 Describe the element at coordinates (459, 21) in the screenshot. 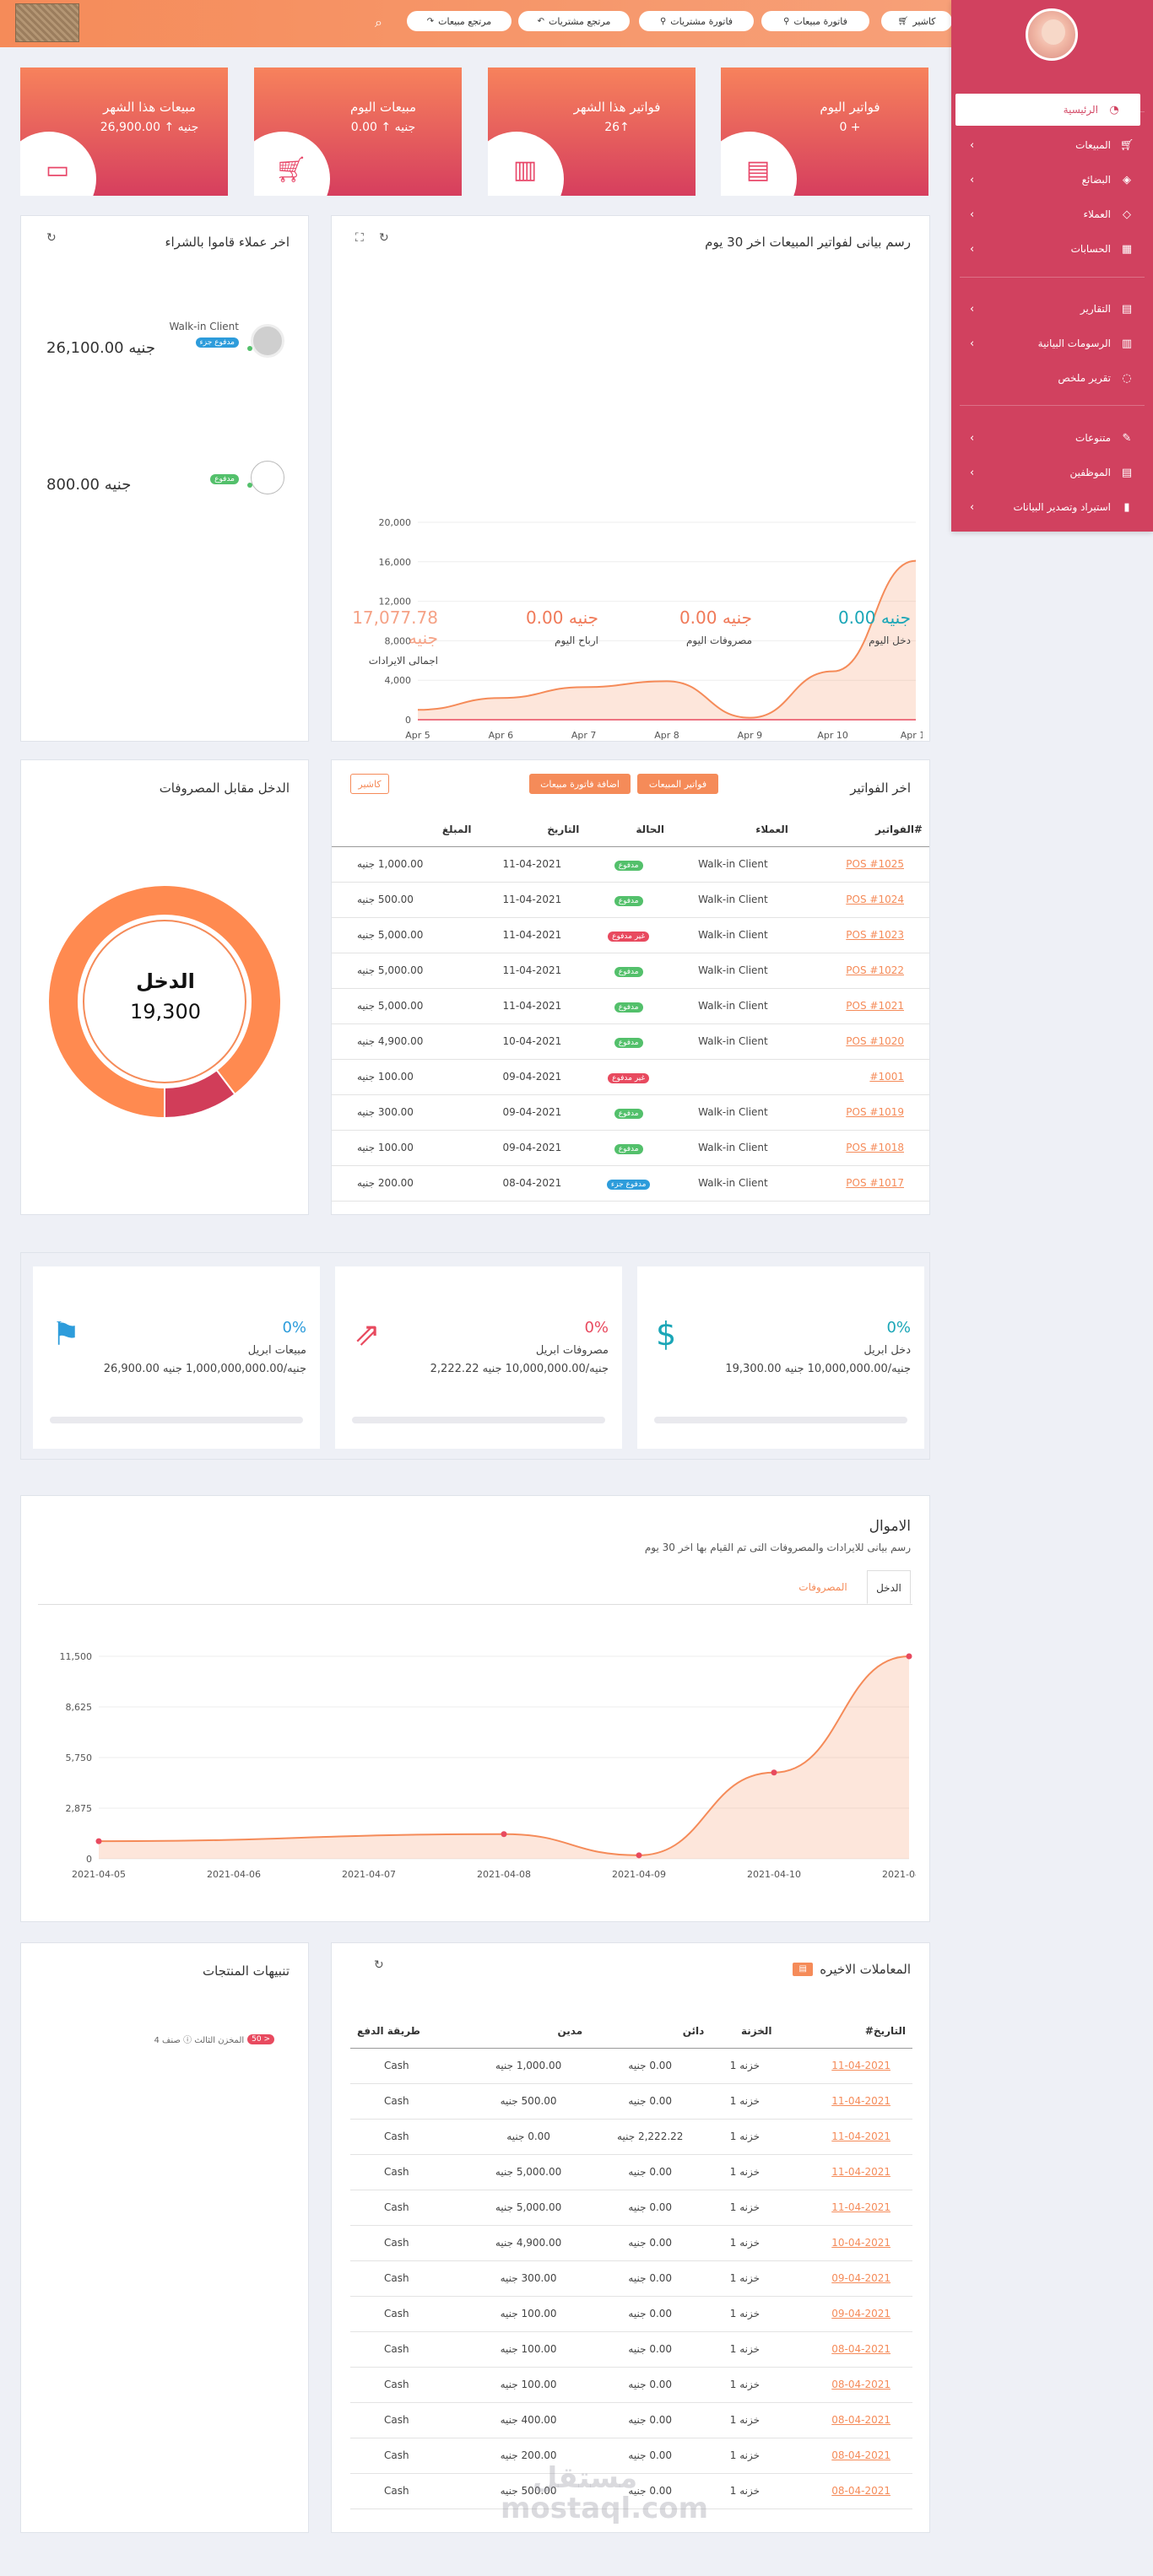

I see `topbar-button-4: ↷ مرتجع مبيعات` at that location.